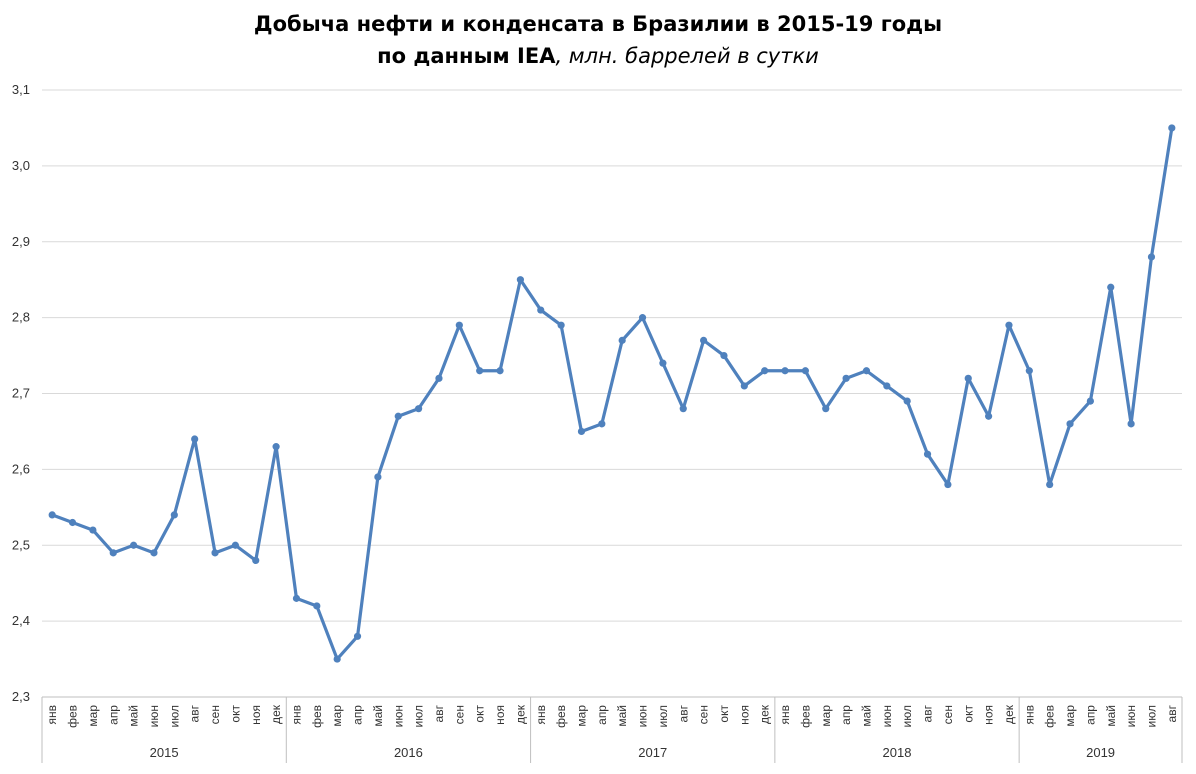 The height and width of the screenshot is (774, 1196). Describe the element at coordinates (21, 544) in the screenshot. I see `y-tick-label: 2,5` at that location.